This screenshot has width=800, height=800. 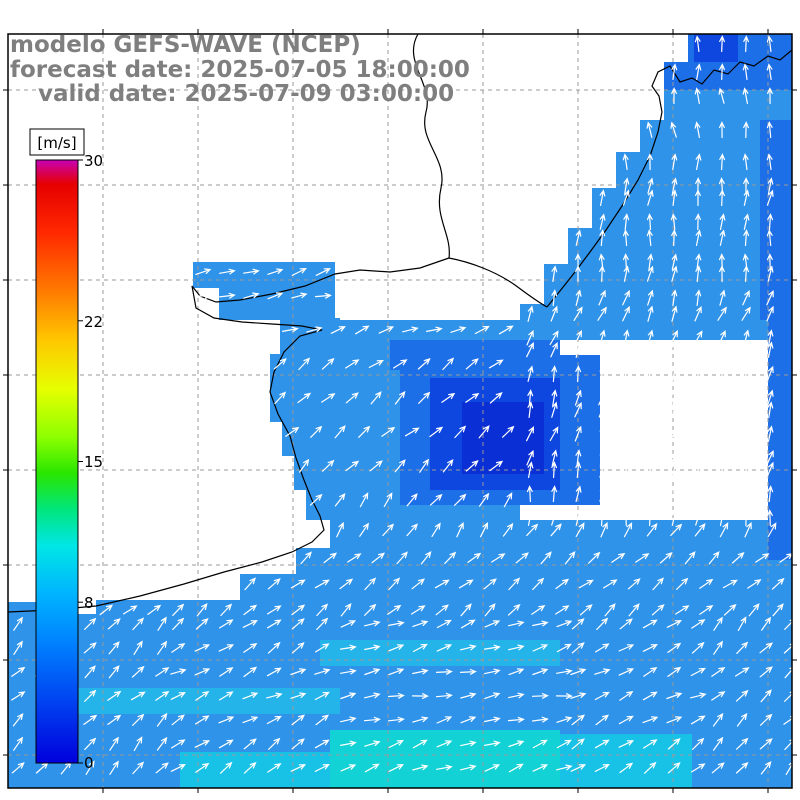 I want to click on title-forecast-date-line: forecast date: 2025-07-05 18:00:00, so click(x=240, y=70).